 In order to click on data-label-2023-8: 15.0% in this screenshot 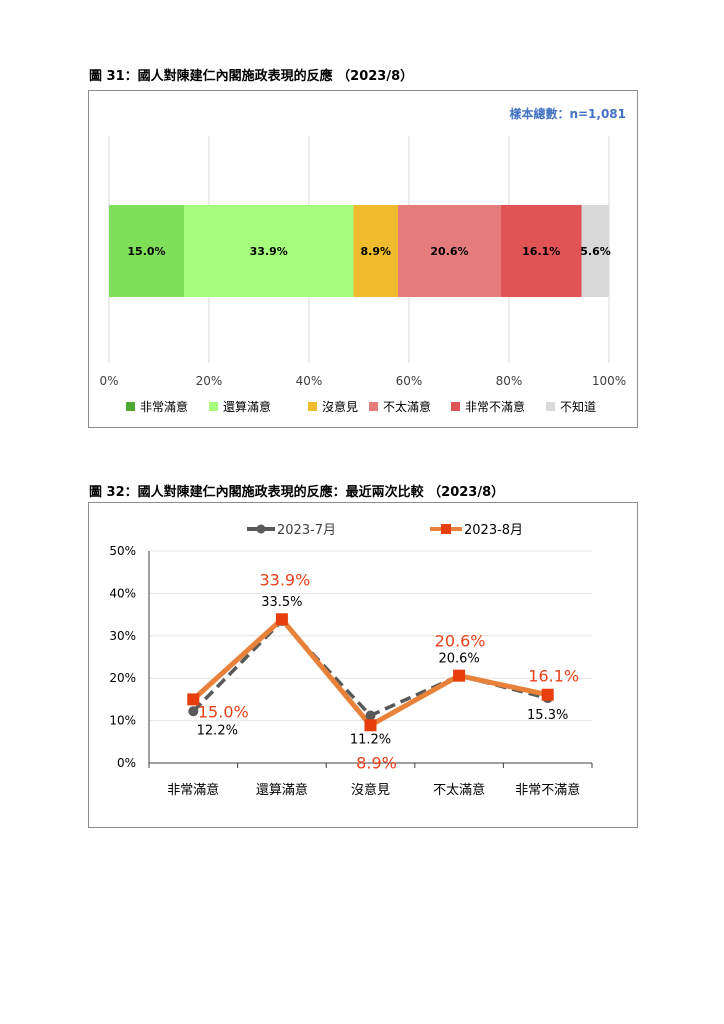, I will do `click(223, 711)`.